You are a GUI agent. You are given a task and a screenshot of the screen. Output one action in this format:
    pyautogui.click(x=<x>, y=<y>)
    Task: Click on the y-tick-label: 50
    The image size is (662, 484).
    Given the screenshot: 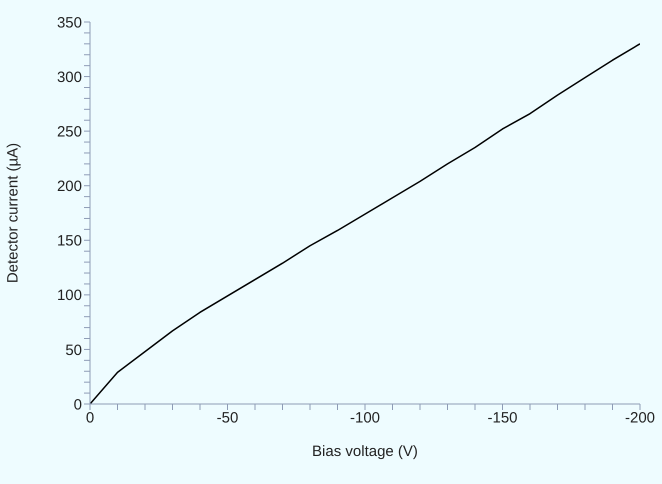 What is the action you would take?
    pyautogui.click(x=73, y=350)
    